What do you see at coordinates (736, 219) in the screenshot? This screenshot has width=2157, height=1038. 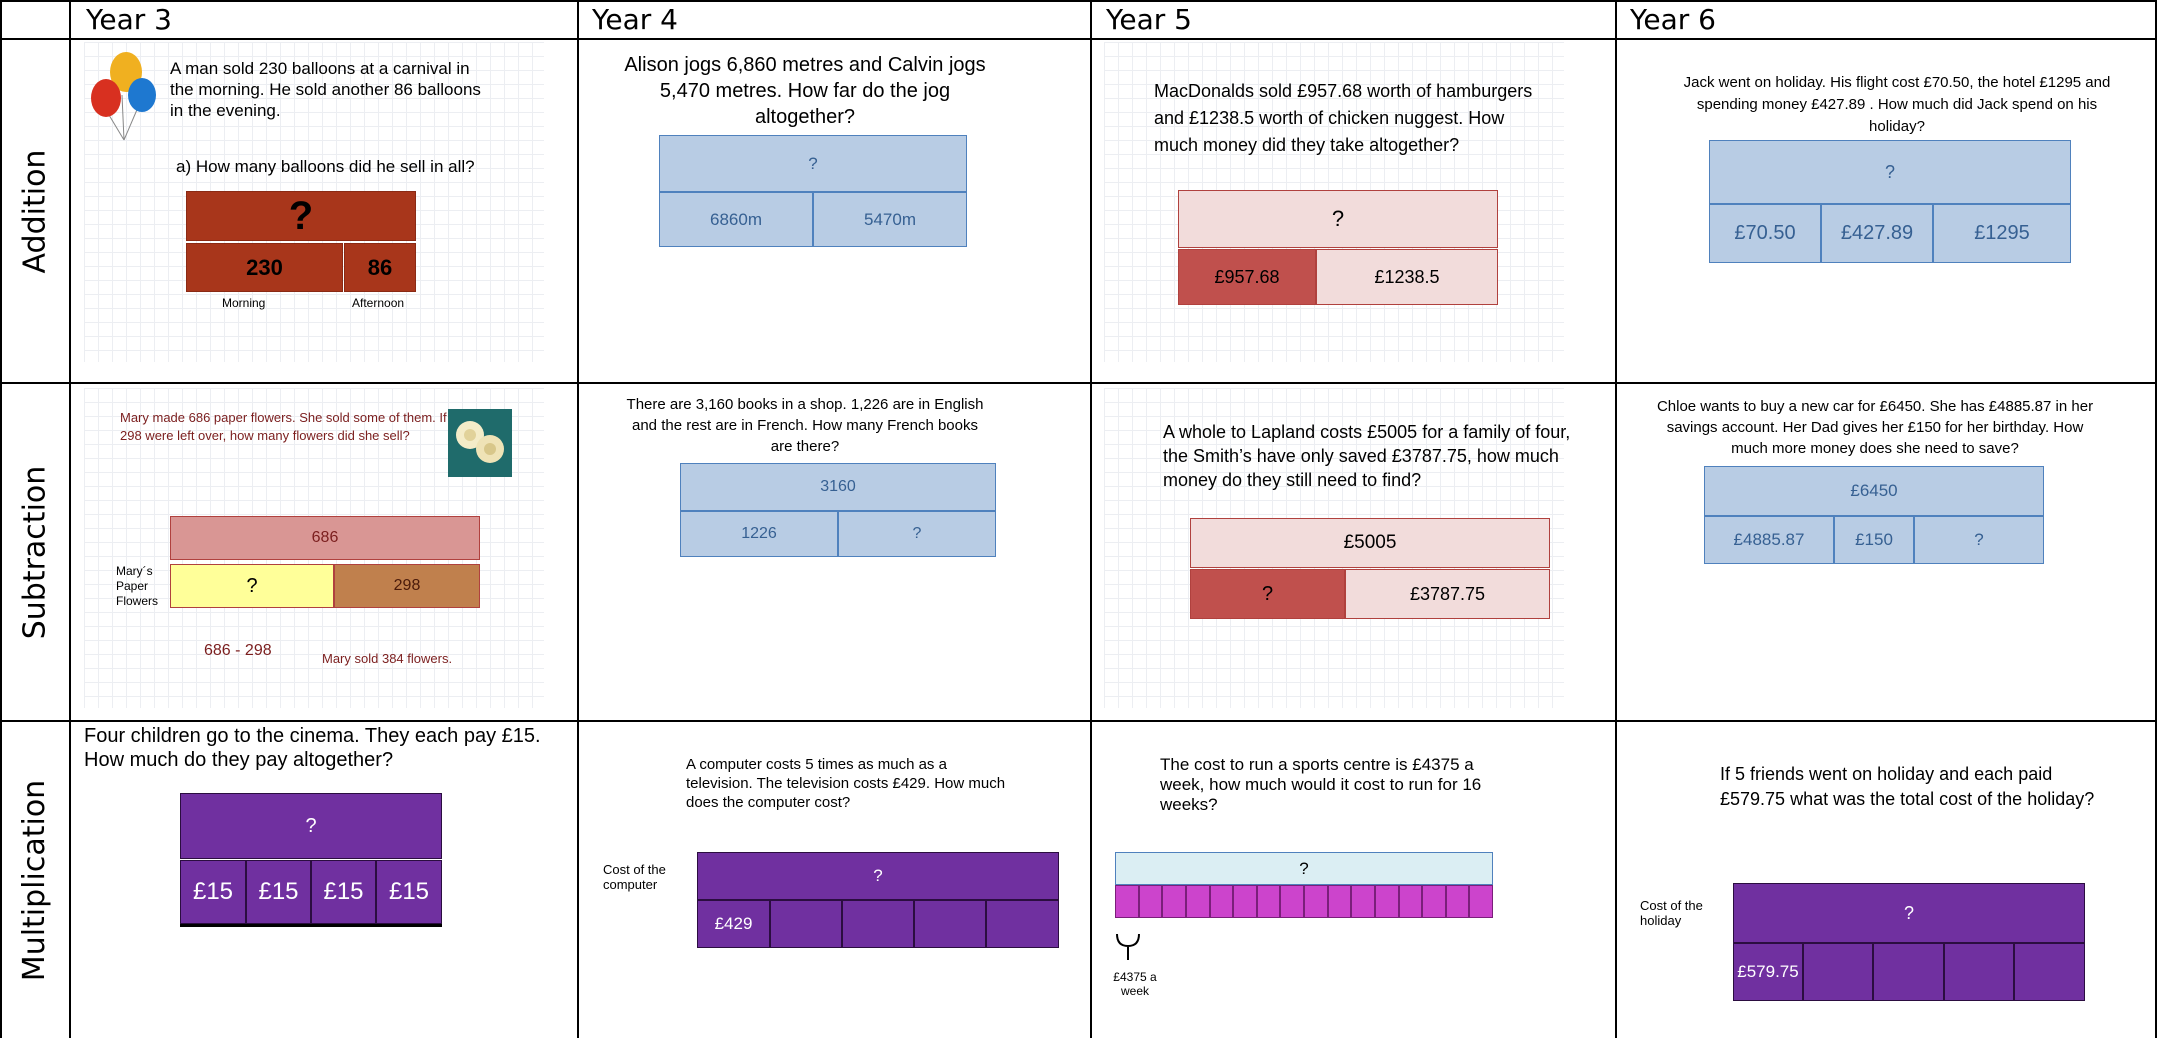 I see `add-y4-part1: 6860m` at bounding box center [736, 219].